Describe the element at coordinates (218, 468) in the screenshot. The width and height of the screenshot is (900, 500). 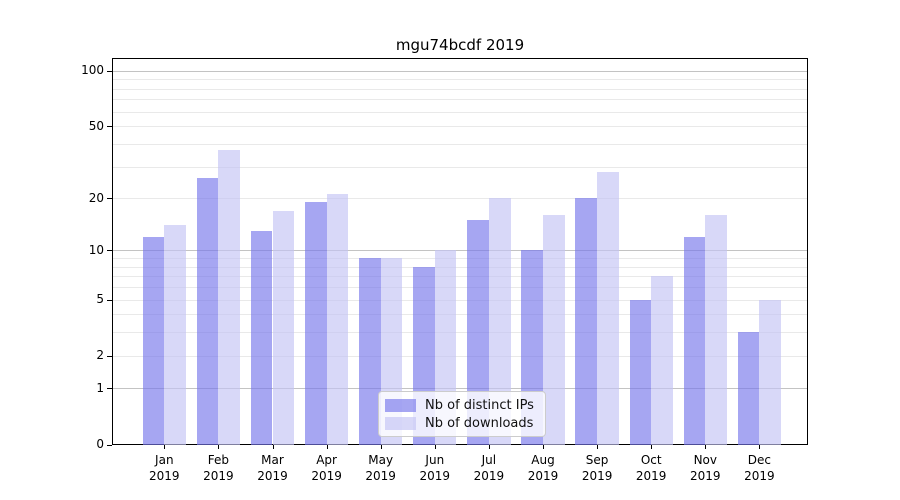
I see `x-tick-label-feb: Feb 2019` at that location.